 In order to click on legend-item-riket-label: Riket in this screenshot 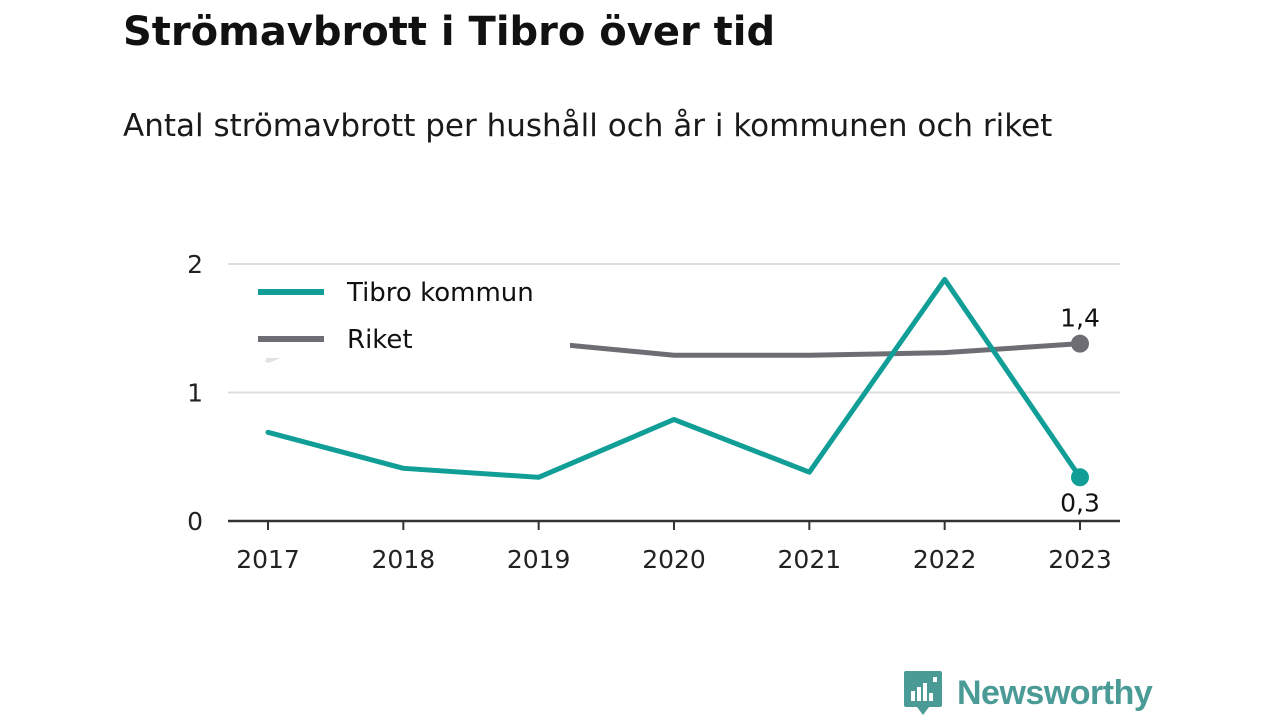, I will do `click(380, 340)`.